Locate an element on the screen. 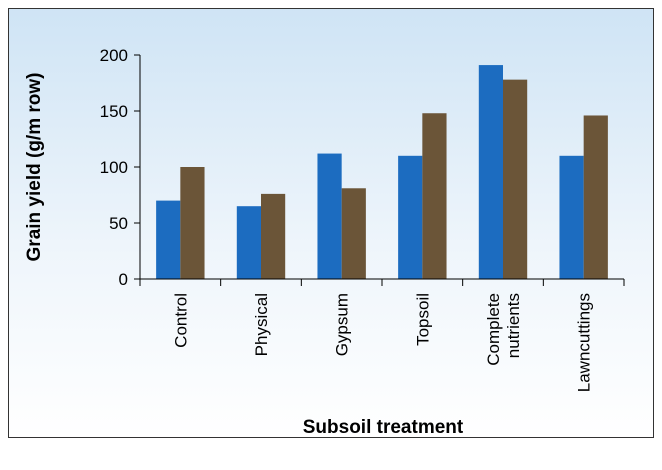 This screenshot has height=470, width=662. x-axis-title: Subsoil treatment is located at coordinates (383, 427).